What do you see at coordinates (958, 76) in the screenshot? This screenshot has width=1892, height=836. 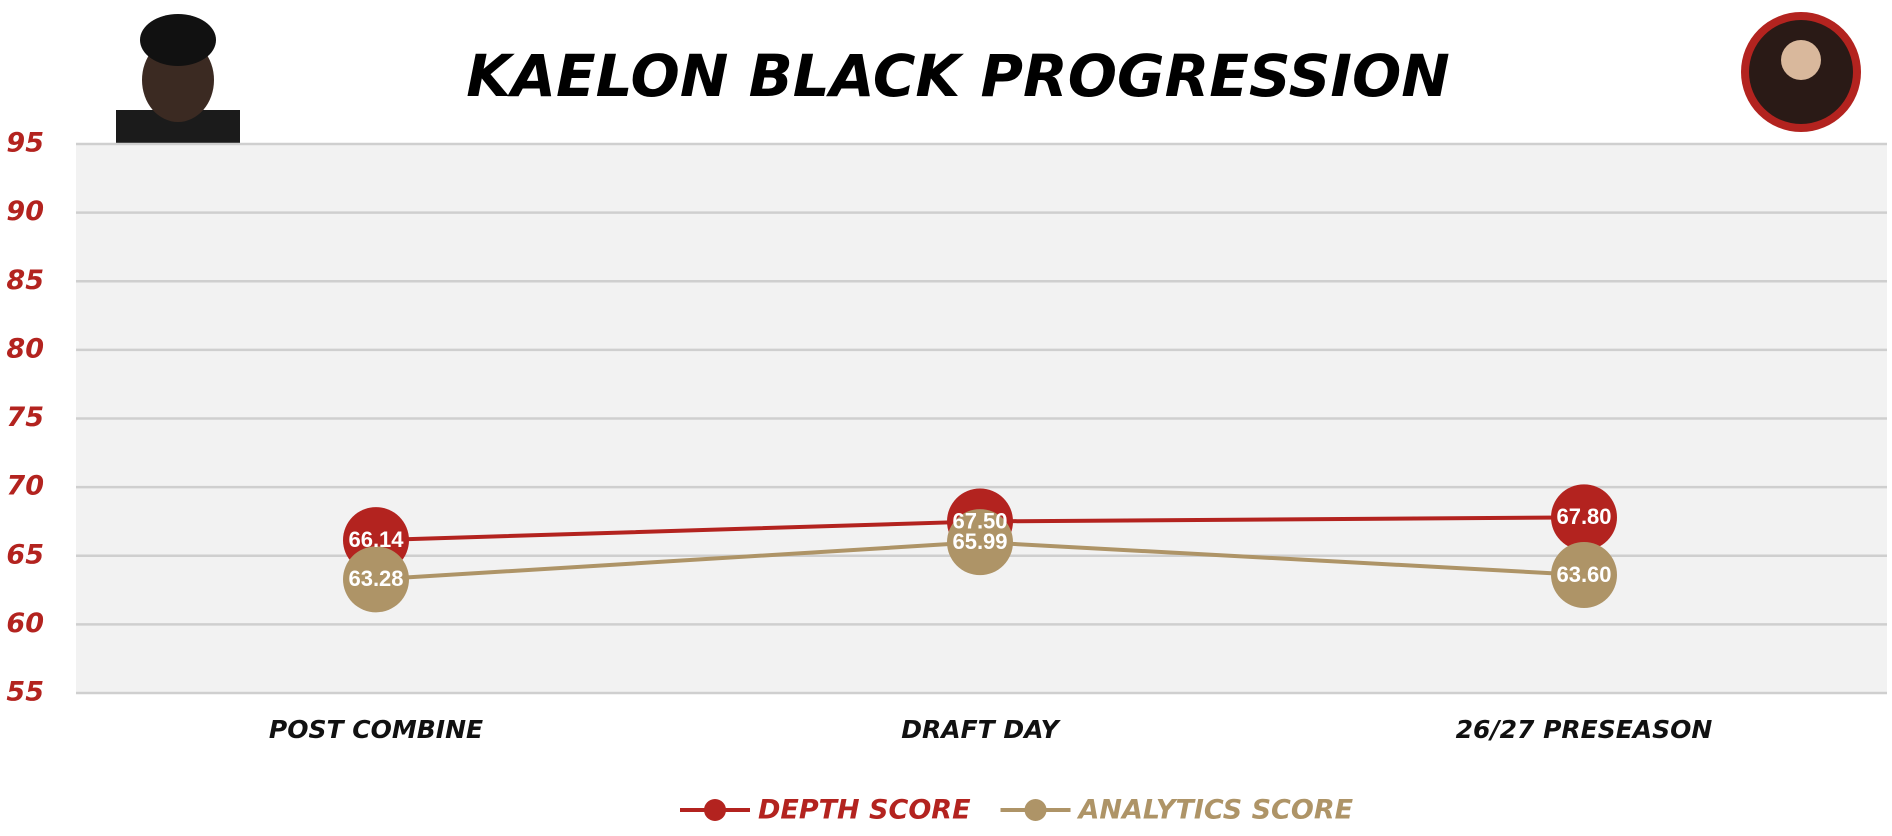 I see `chart-title: KAELON BLACK PROGRESSION` at bounding box center [958, 76].